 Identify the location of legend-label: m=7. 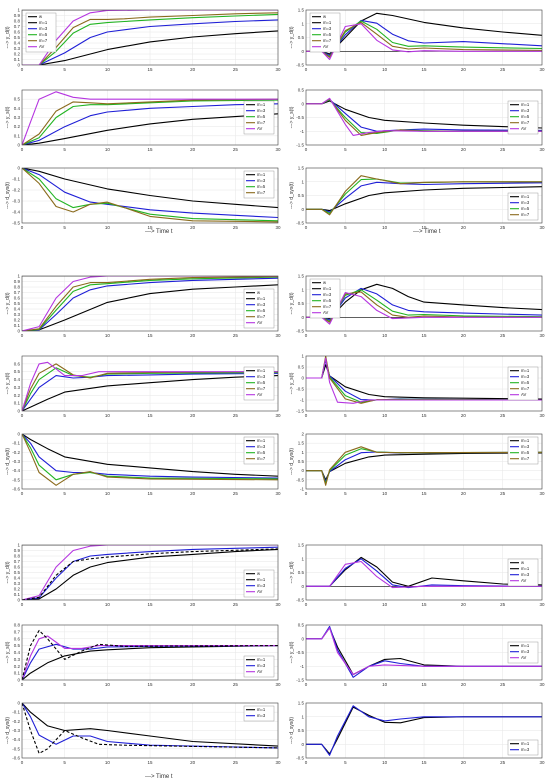
(261, 388).